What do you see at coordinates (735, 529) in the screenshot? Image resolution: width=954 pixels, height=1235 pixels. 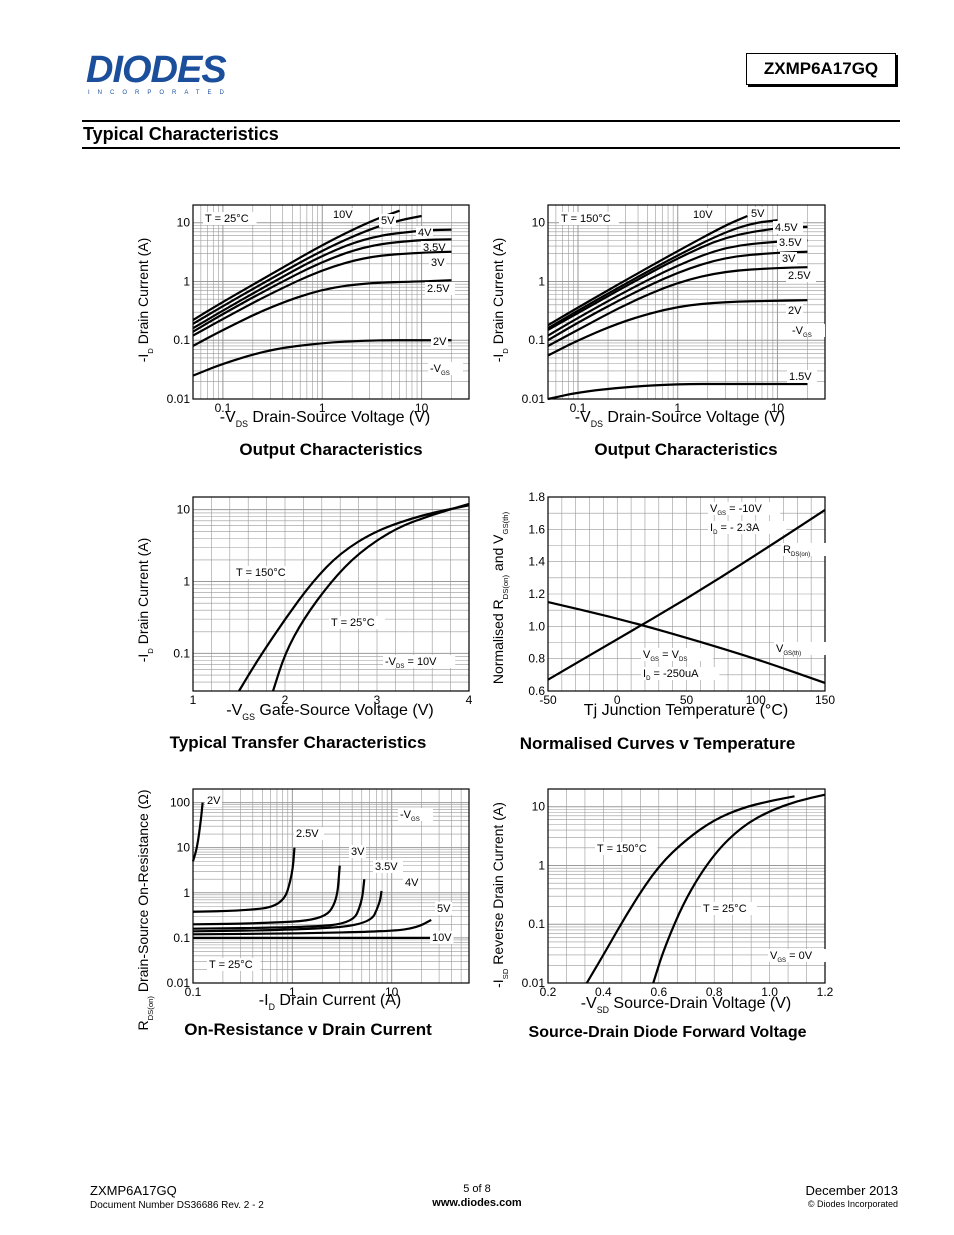 I see `annotation: ID = - 2.3A` at bounding box center [735, 529].